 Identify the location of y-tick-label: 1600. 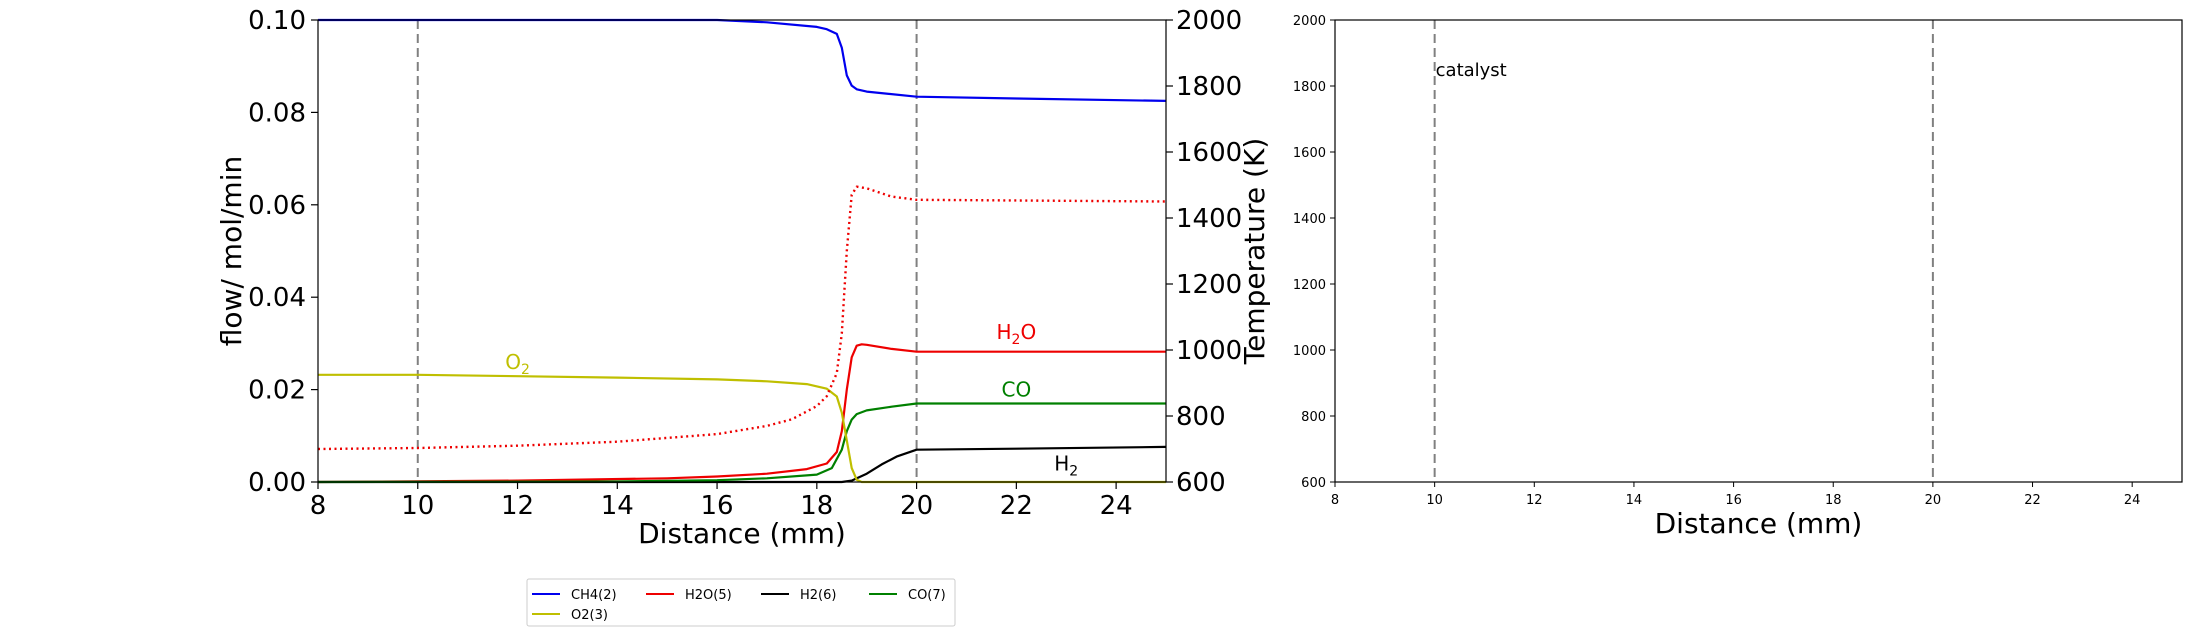
(1309, 153).